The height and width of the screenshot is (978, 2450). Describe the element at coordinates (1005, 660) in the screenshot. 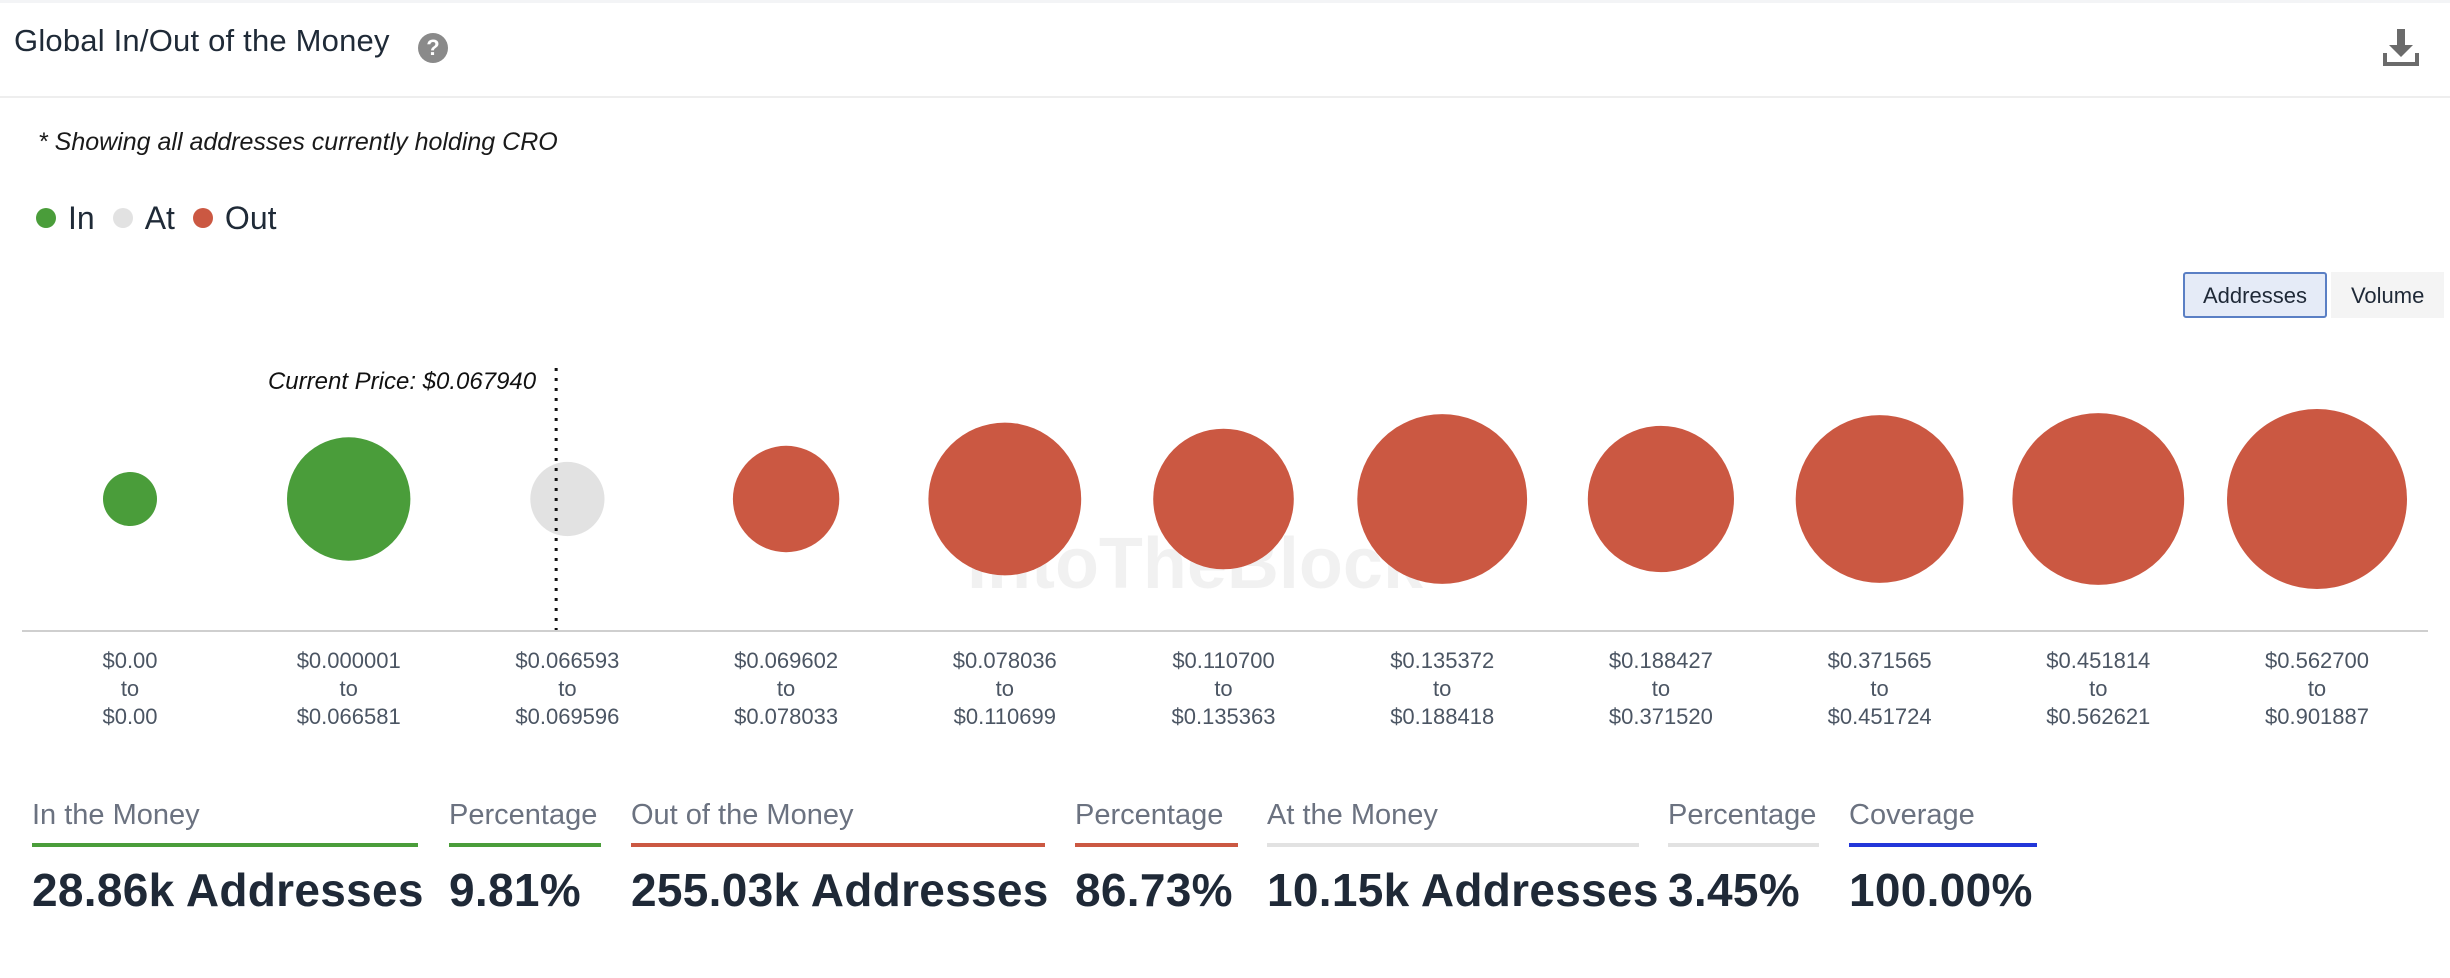

I see `tick-label: $0.078036` at that location.